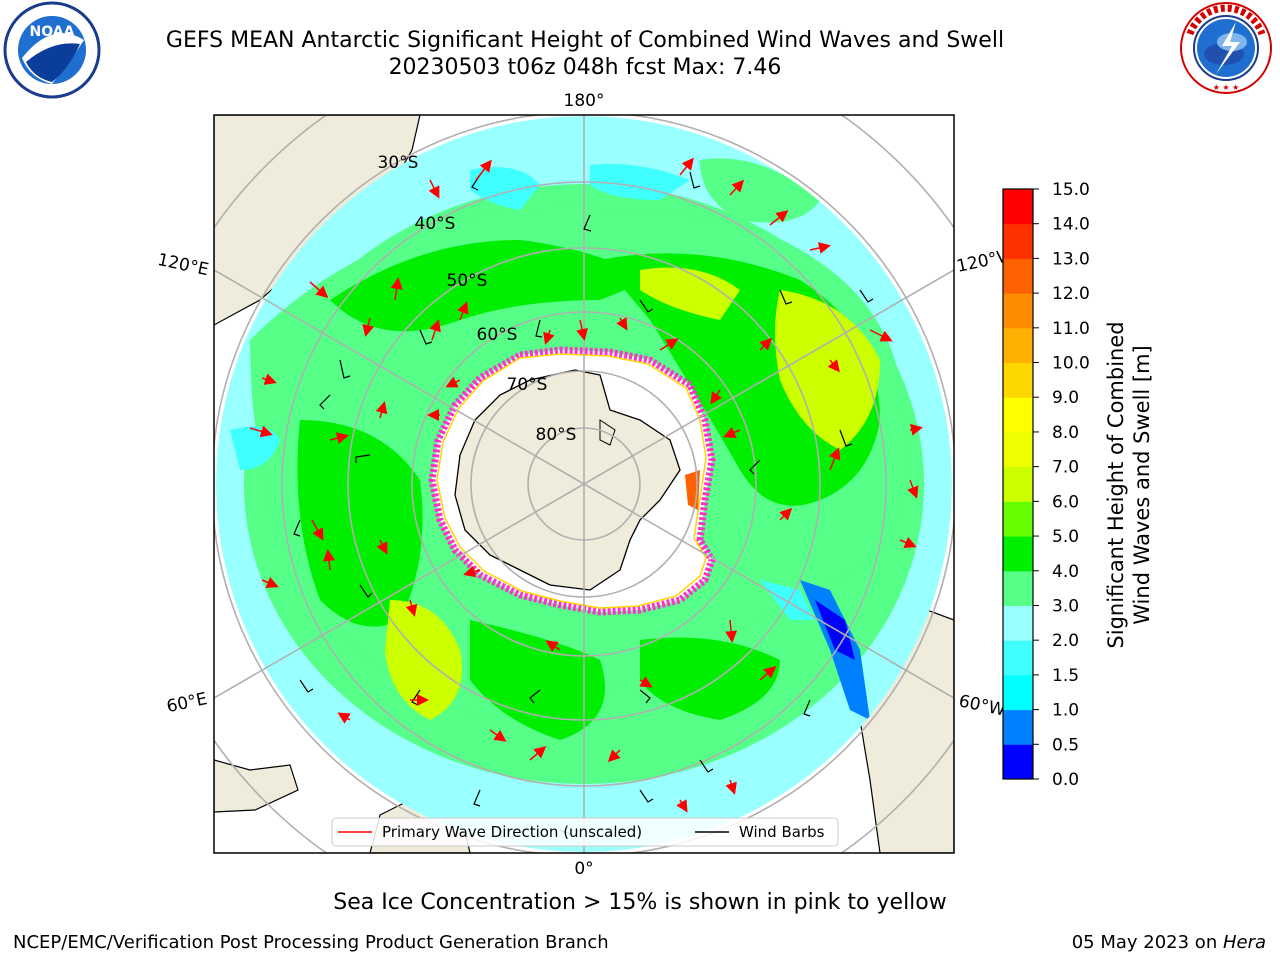  What do you see at coordinates (585, 67) in the screenshot?
I see `chart-subtitle: 20230503 t06z 048h fcst Max: 7.46` at bounding box center [585, 67].